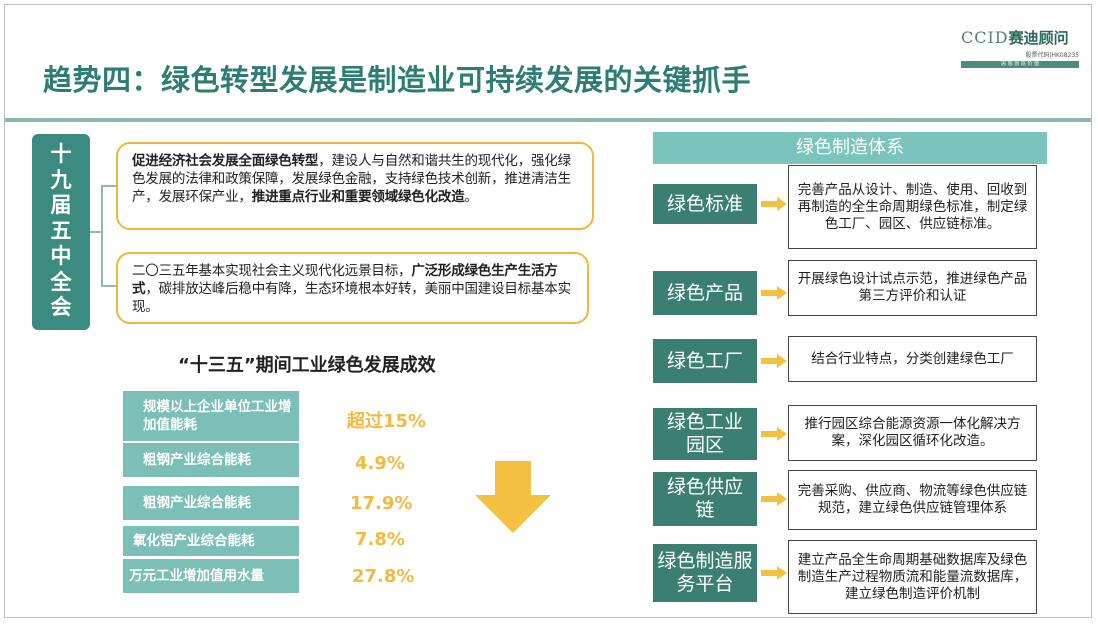 Image resolution: width=1098 pixels, height=624 pixels. I want to click on system-item-product: 绿色产品, so click(705, 293).